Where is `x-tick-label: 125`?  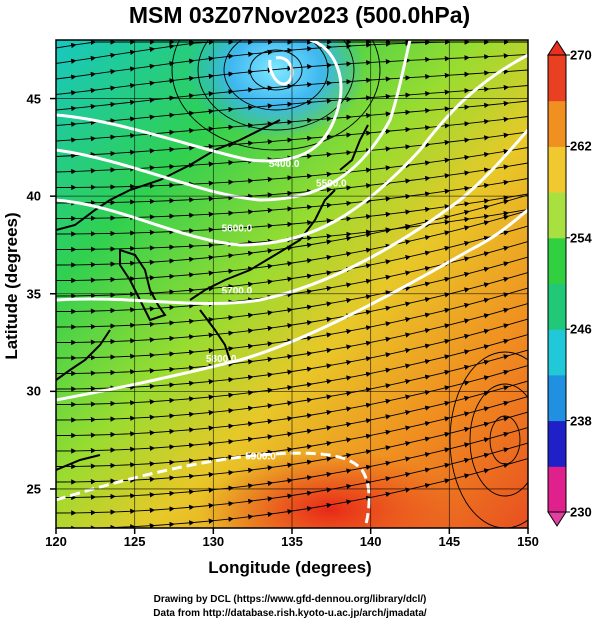
x-tick-label: 125 is located at coordinates (134, 541).